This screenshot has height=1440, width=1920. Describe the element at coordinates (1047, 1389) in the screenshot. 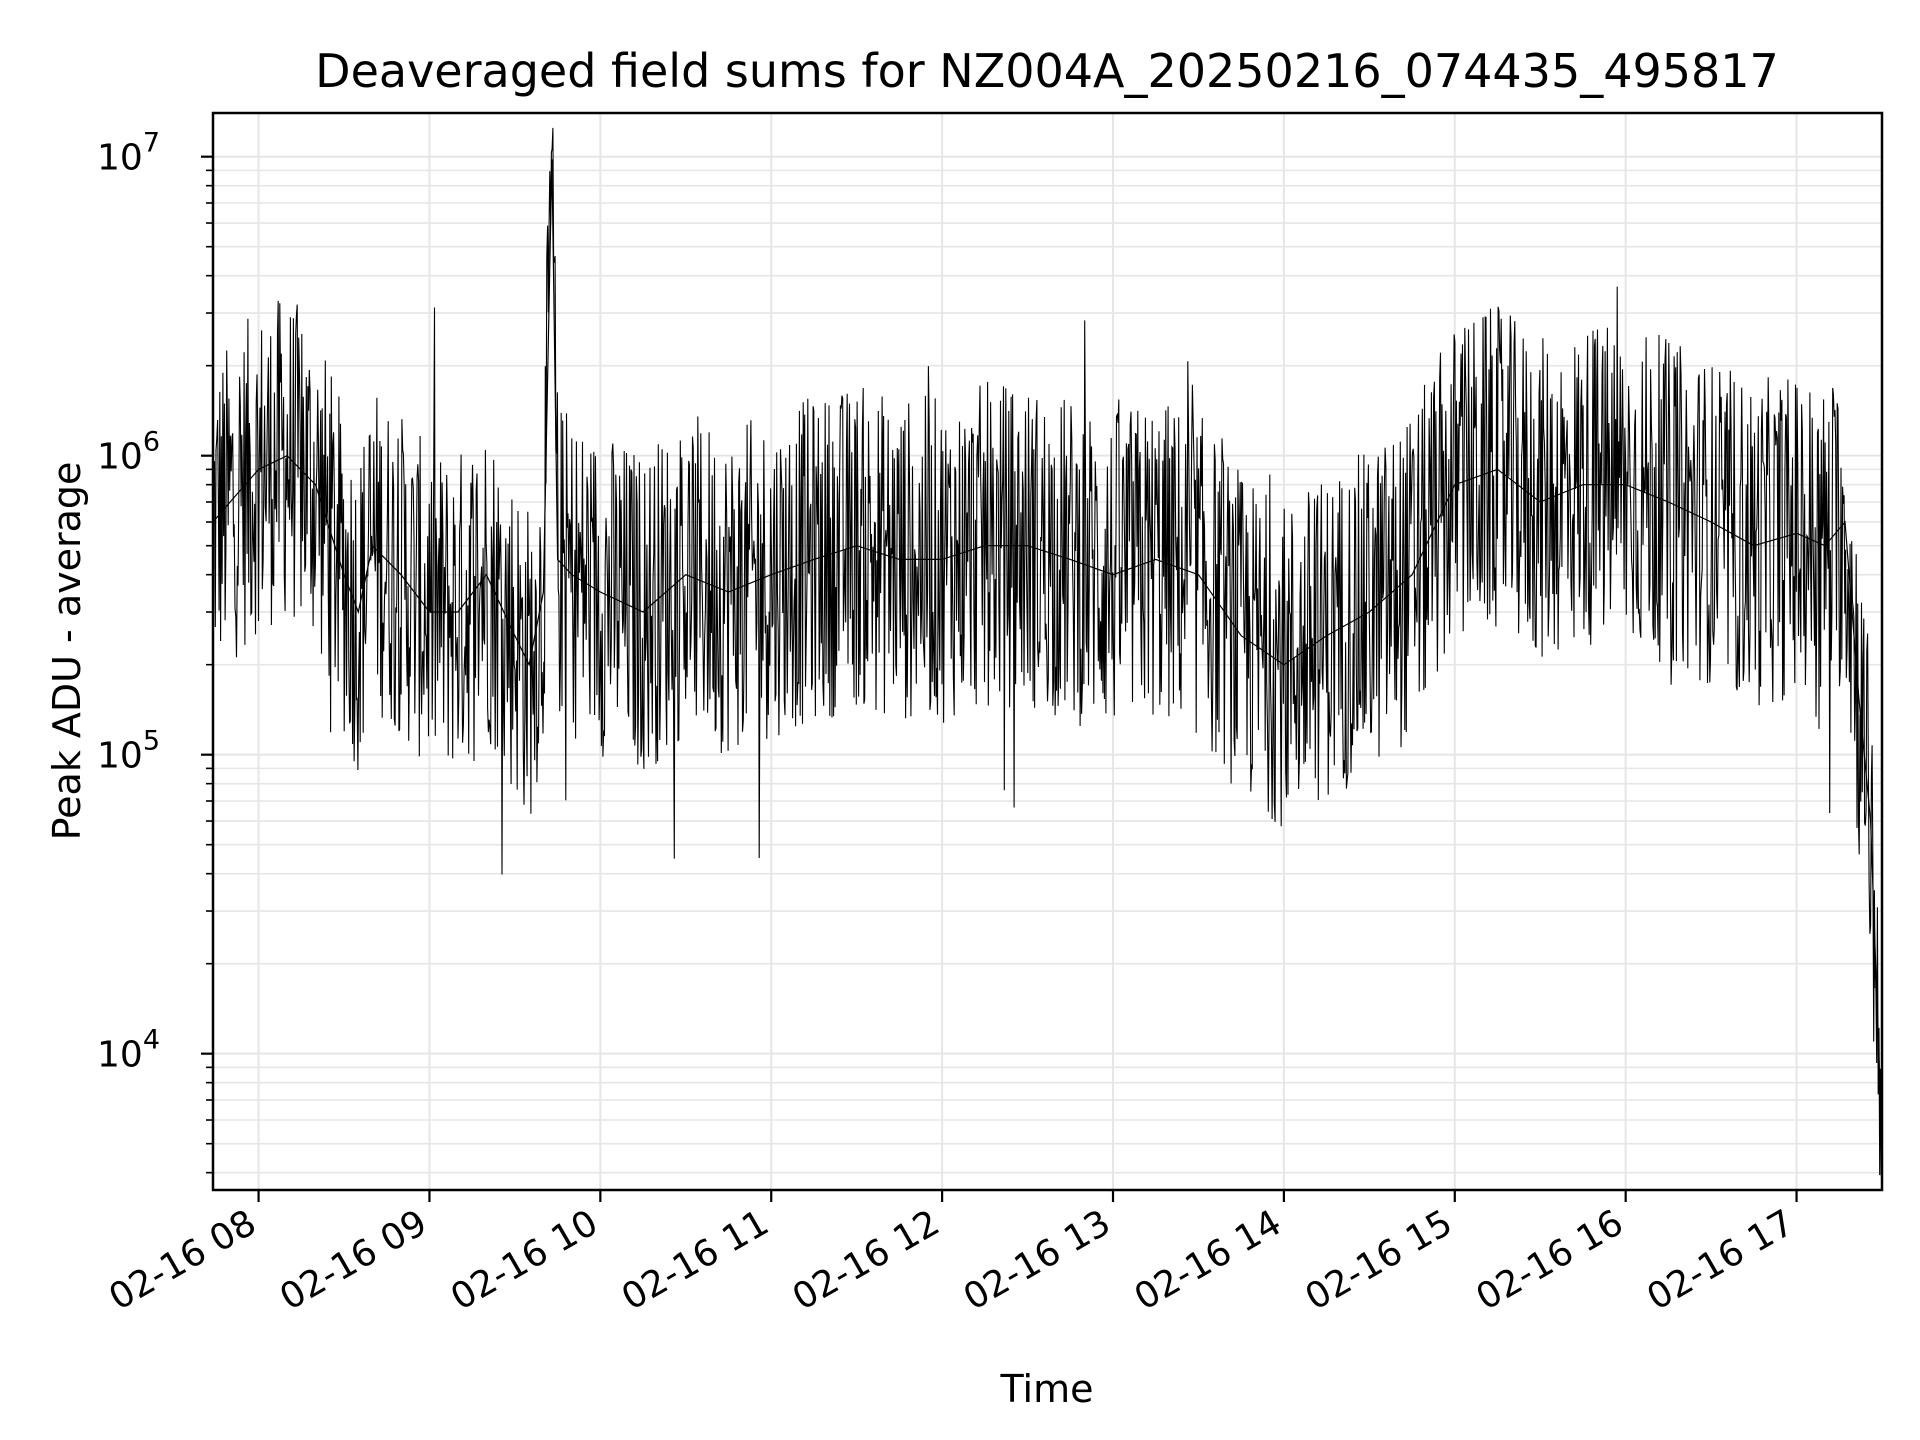

I see `x-axis-label: Time` at that location.